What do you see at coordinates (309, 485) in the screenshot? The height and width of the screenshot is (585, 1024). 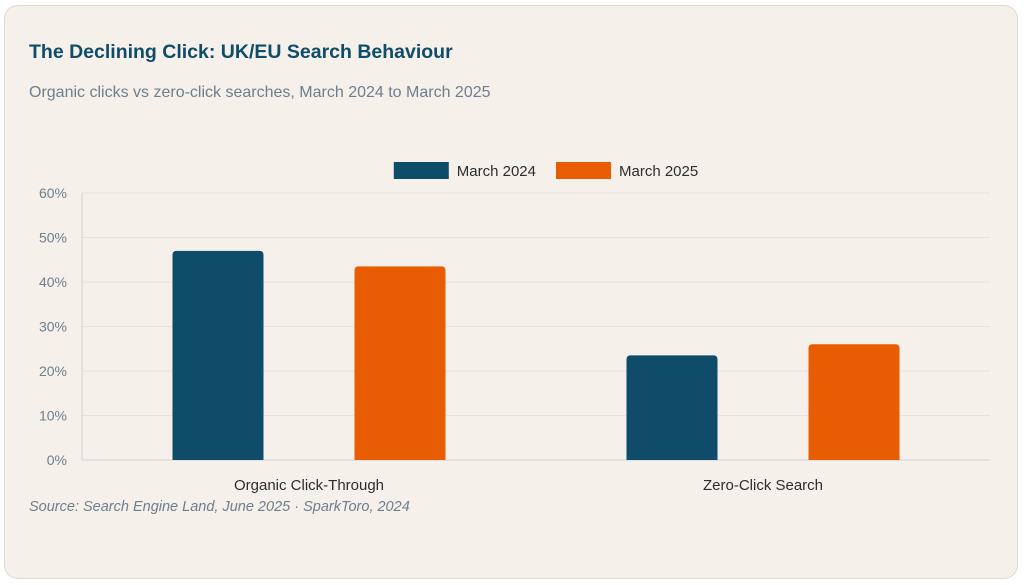 I see `x-category-label: Organic Click-Through` at bounding box center [309, 485].